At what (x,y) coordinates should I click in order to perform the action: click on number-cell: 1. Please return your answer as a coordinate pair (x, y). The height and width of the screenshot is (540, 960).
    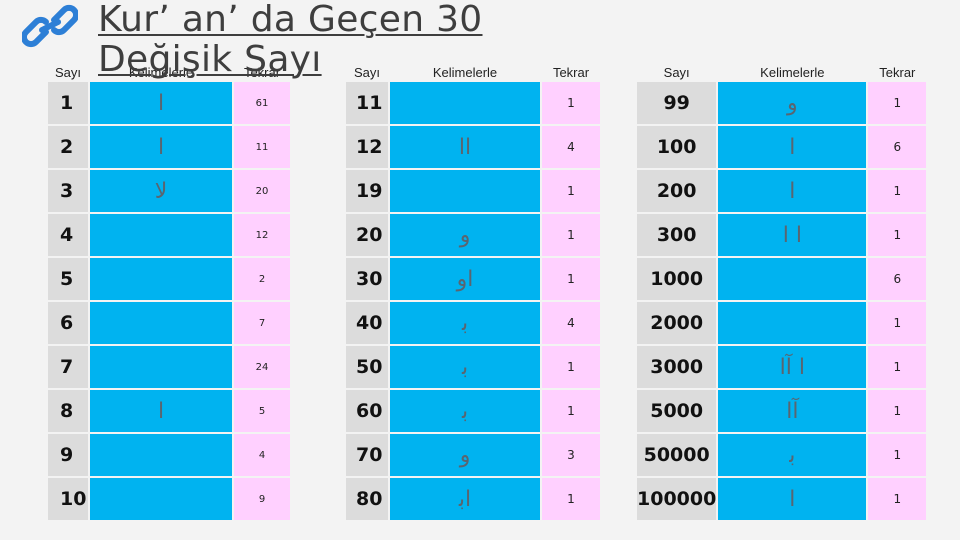
    Looking at the image, I should click on (68, 103).